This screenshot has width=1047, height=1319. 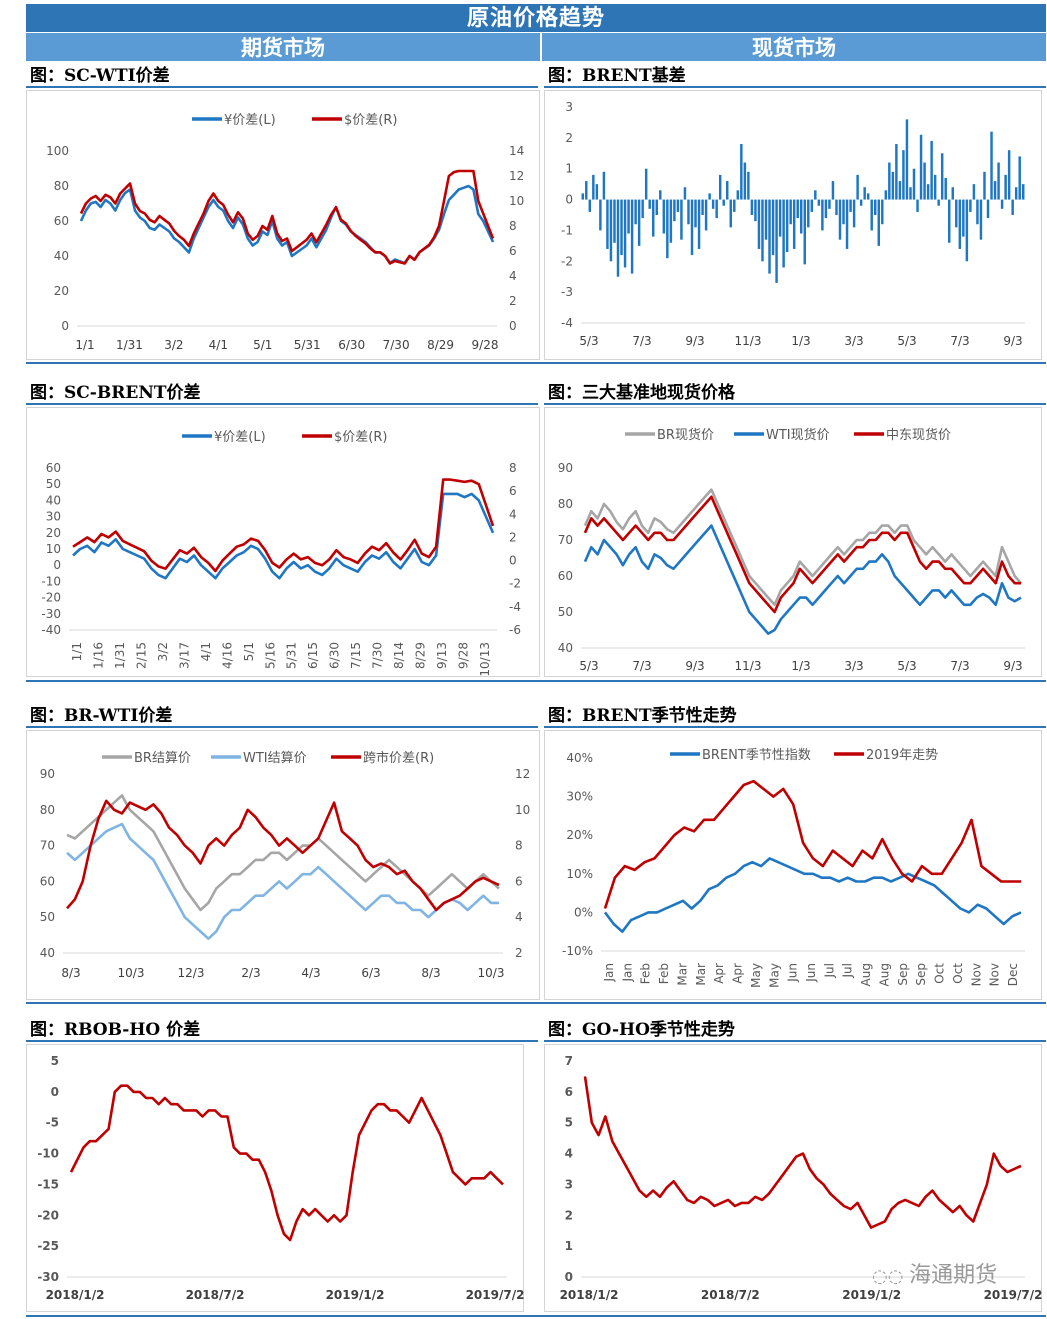 What do you see at coordinates (53, 549) in the screenshot?
I see `y-tick-label: 10` at bounding box center [53, 549].